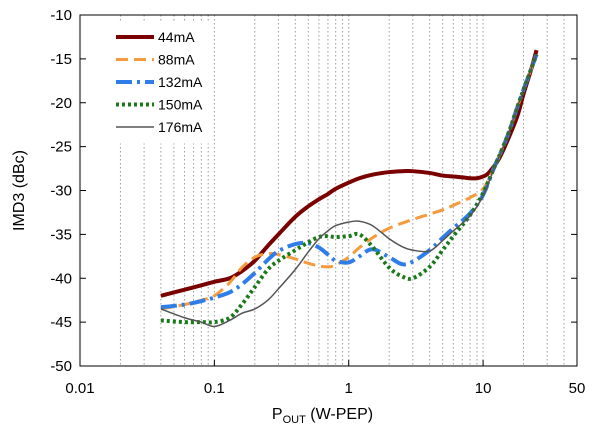 The width and height of the screenshot is (592, 431). I want to click on x-axis-label-sub: OUT, so click(295, 420).